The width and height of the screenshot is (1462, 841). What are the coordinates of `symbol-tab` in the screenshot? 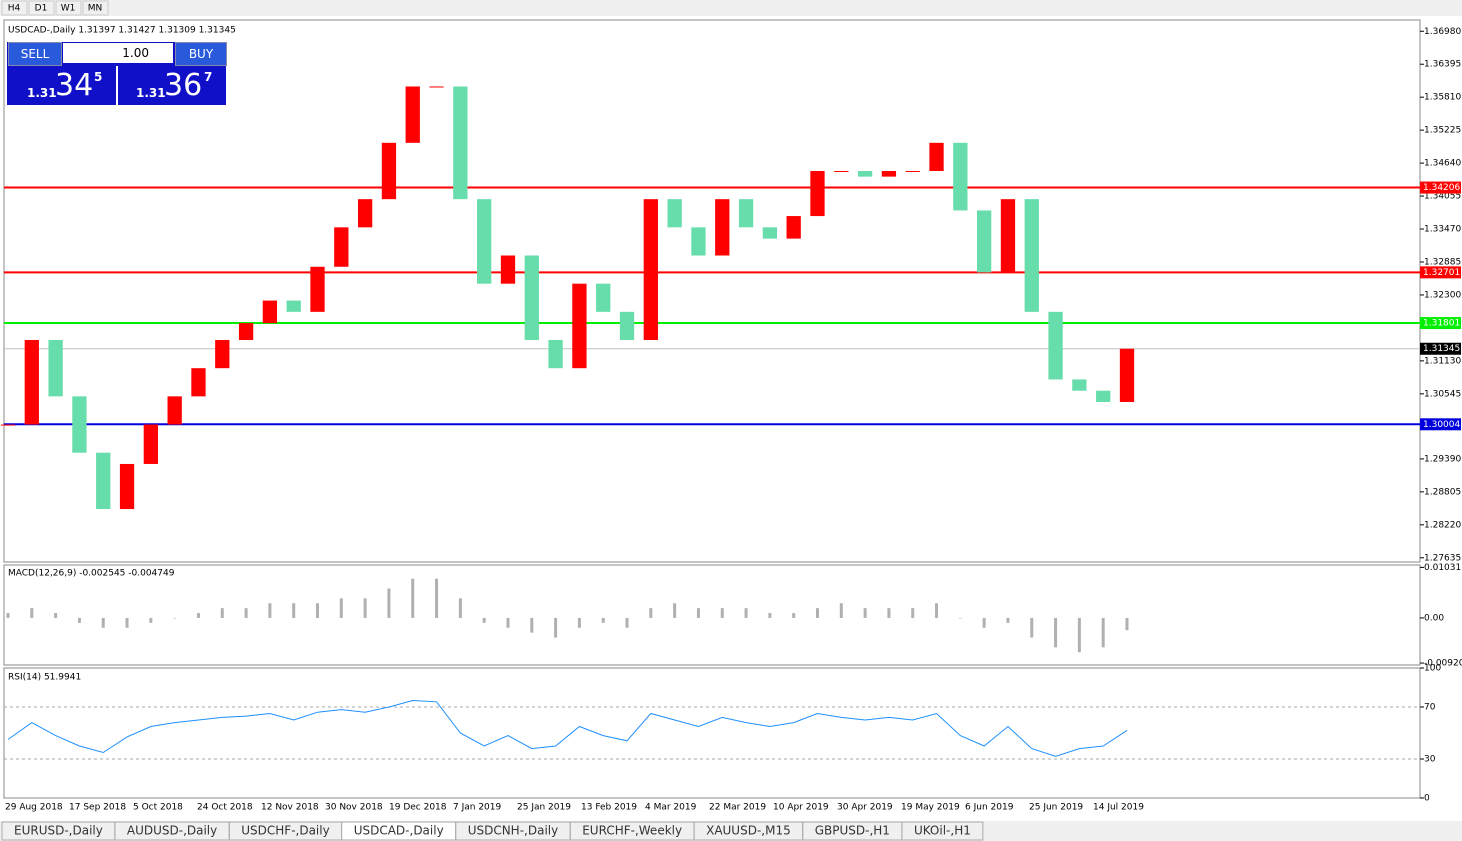 It's located at (942, 831).